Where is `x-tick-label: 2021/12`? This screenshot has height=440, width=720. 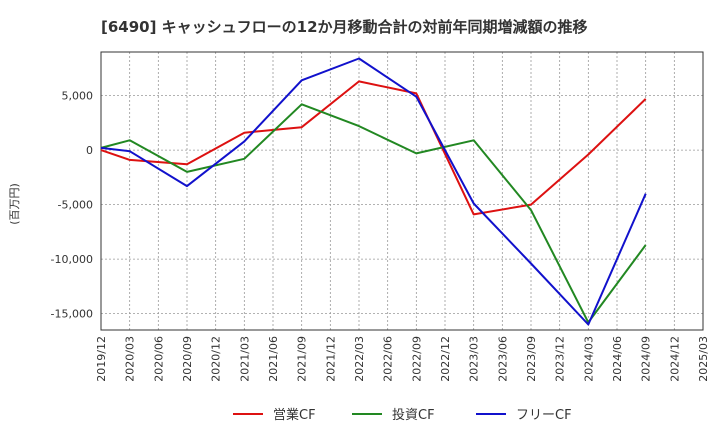 x-tick-label: 2021/12 is located at coordinates (330, 359).